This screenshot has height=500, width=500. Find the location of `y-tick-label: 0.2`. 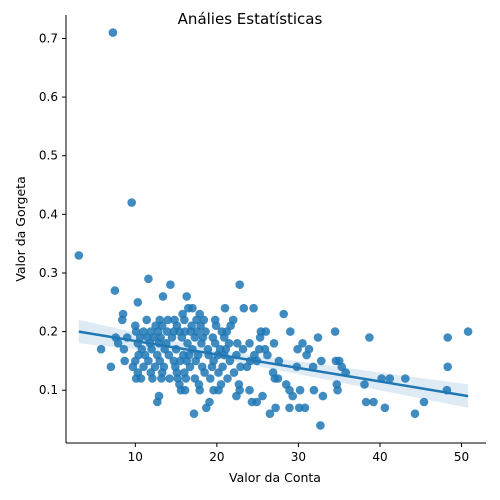

y-tick-label: 0.2 is located at coordinates (48, 332).